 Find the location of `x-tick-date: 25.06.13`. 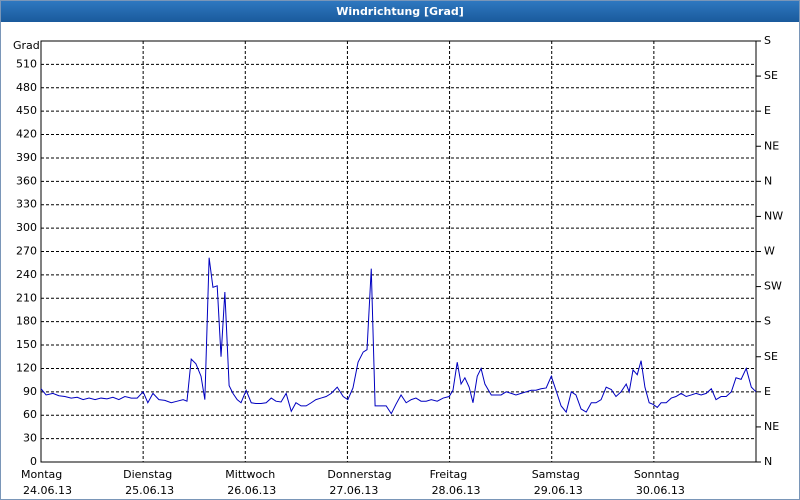

x-tick-date: 25.06.13 is located at coordinates (149, 490).